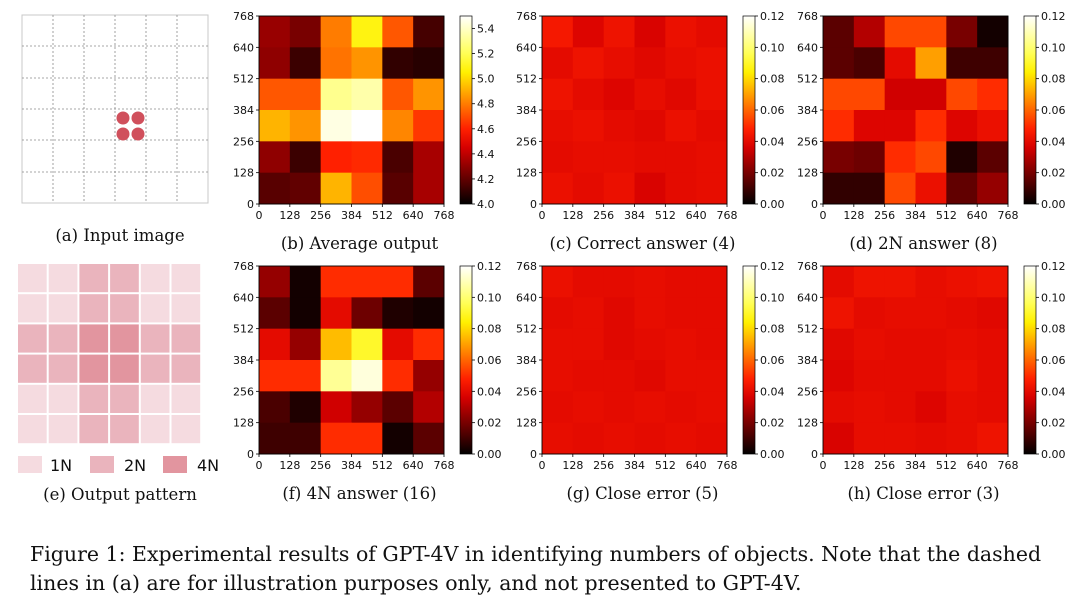 Image resolution: width=1080 pixels, height=613 pixels. What do you see at coordinates (486, 204) in the screenshot?
I see `colorbar-tick-label: 4.0` at bounding box center [486, 204].